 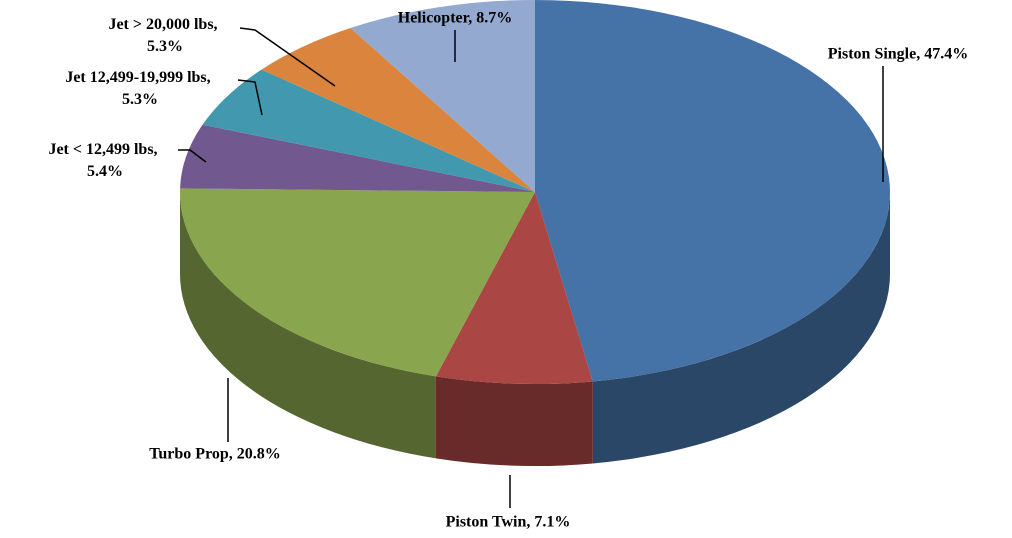 What do you see at coordinates (139, 77) in the screenshot?
I see `data-label-line: Jet 12,499-19,999 lbs,` at bounding box center [139, 77].